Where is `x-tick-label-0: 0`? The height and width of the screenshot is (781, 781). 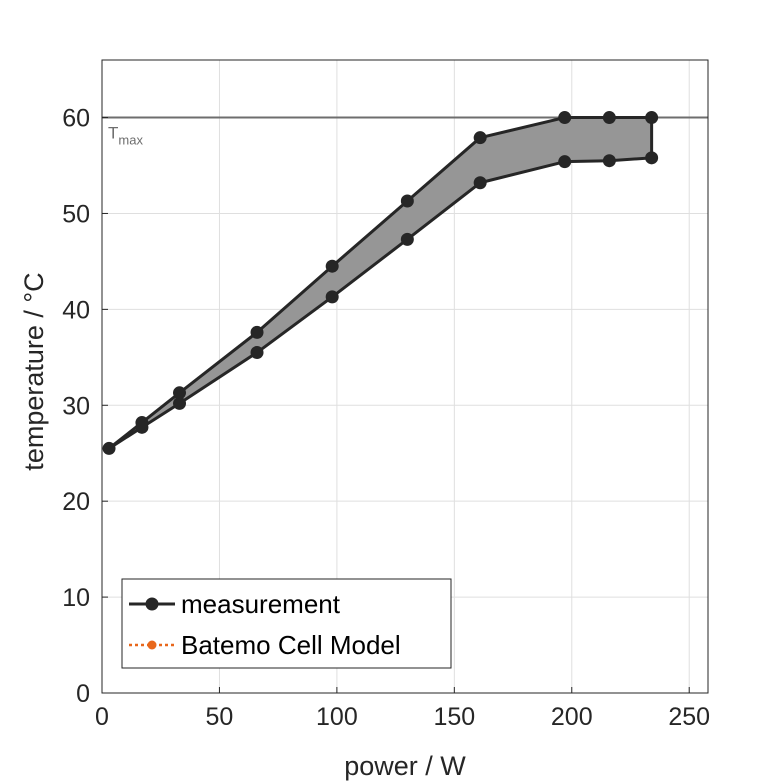 x-tick-label-0: 0 is located at coordinates (102, 717).